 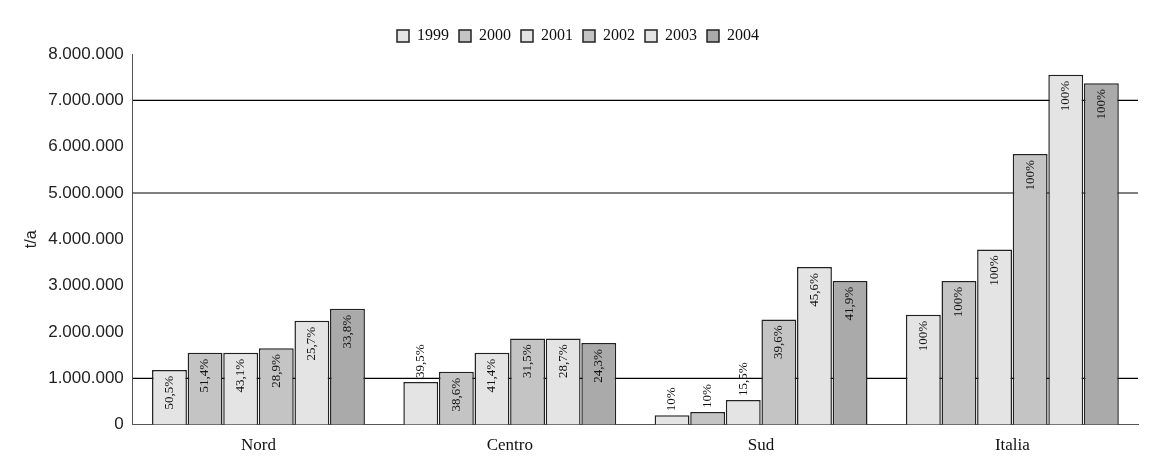 I want to click on y-tick-label: 0, so click(x=119, y=424).